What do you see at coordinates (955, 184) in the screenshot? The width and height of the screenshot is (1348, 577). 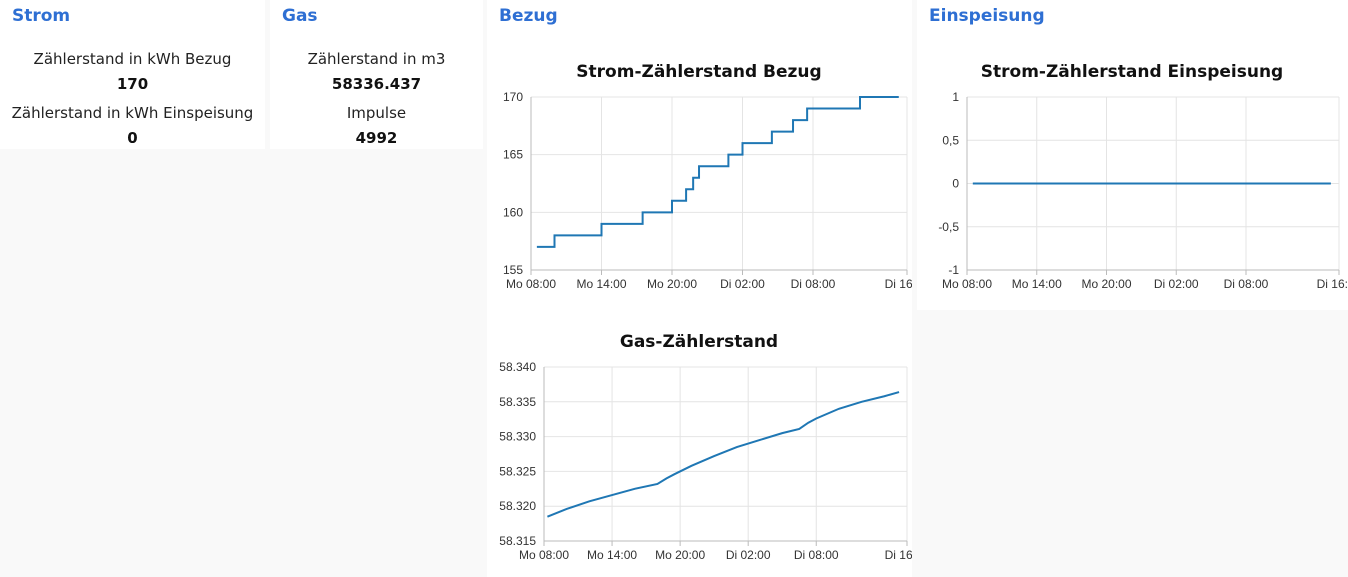 I see `y-tick-label: 0` at bounding box center [955, 184].